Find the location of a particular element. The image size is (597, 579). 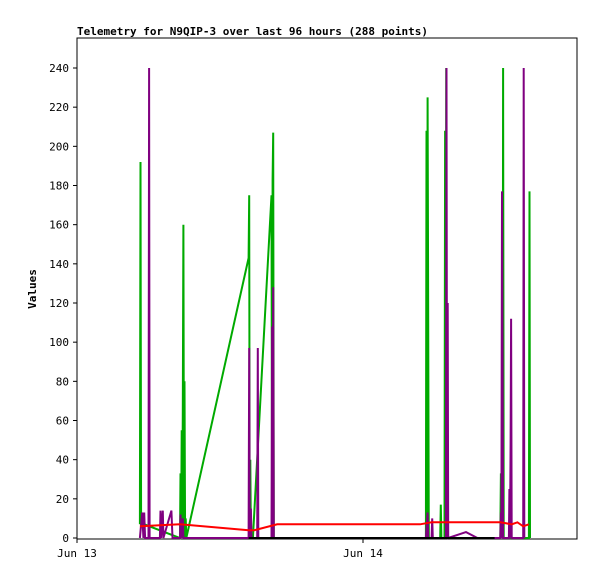

y-axis-label: Values is located at coordinates (32, 289).